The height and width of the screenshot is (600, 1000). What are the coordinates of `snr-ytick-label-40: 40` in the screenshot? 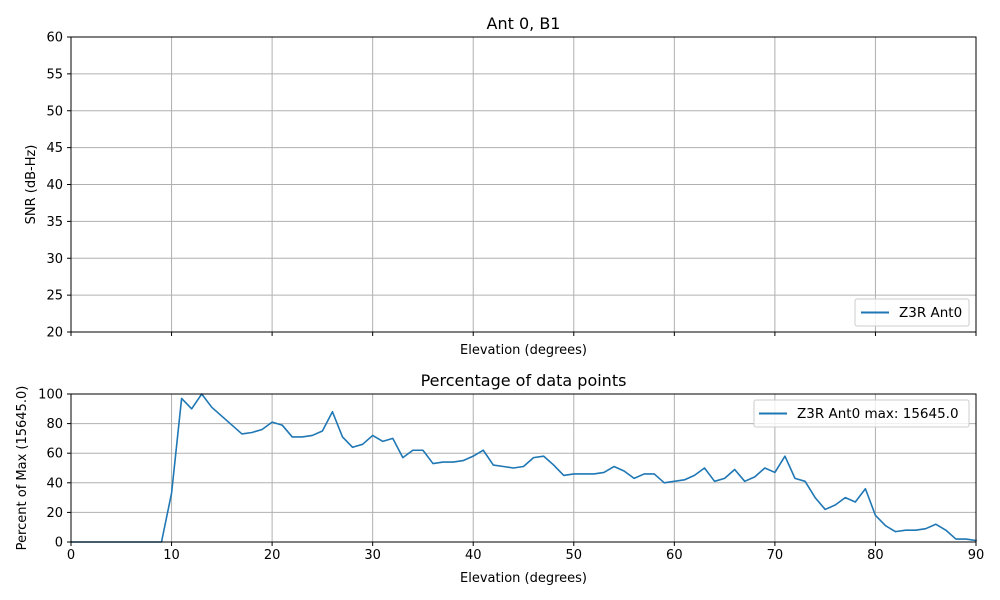 It's located at (54, 185).